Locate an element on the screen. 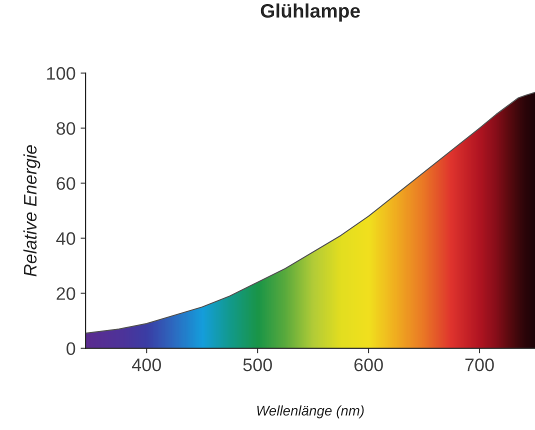 The height and width of the screenshot is (430, 535). x-tick-label: 600 is located at coordinates (368, 365).